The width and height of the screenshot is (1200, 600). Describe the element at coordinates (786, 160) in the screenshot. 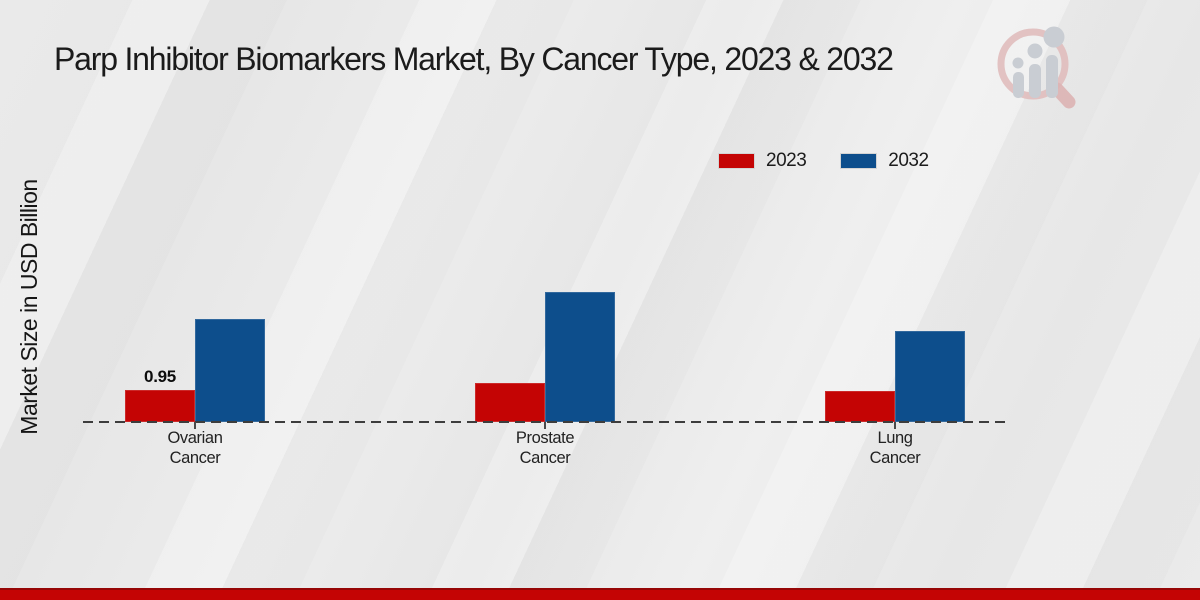

I see `legend-label-2023: 2023` at that location.